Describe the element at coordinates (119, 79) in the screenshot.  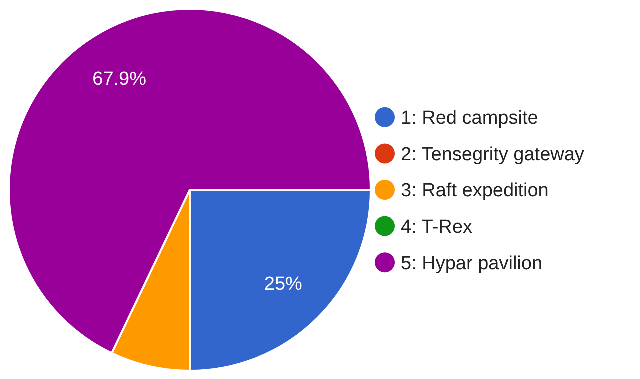
I see `data-label: 67.9%` at that location.